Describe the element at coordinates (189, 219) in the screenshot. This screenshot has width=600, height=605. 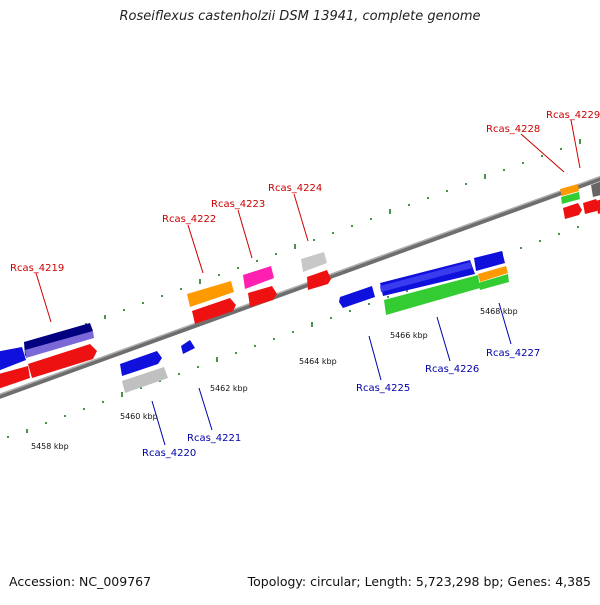
I see `gene-label-rcas-4222: Rcas_4222` at that location.